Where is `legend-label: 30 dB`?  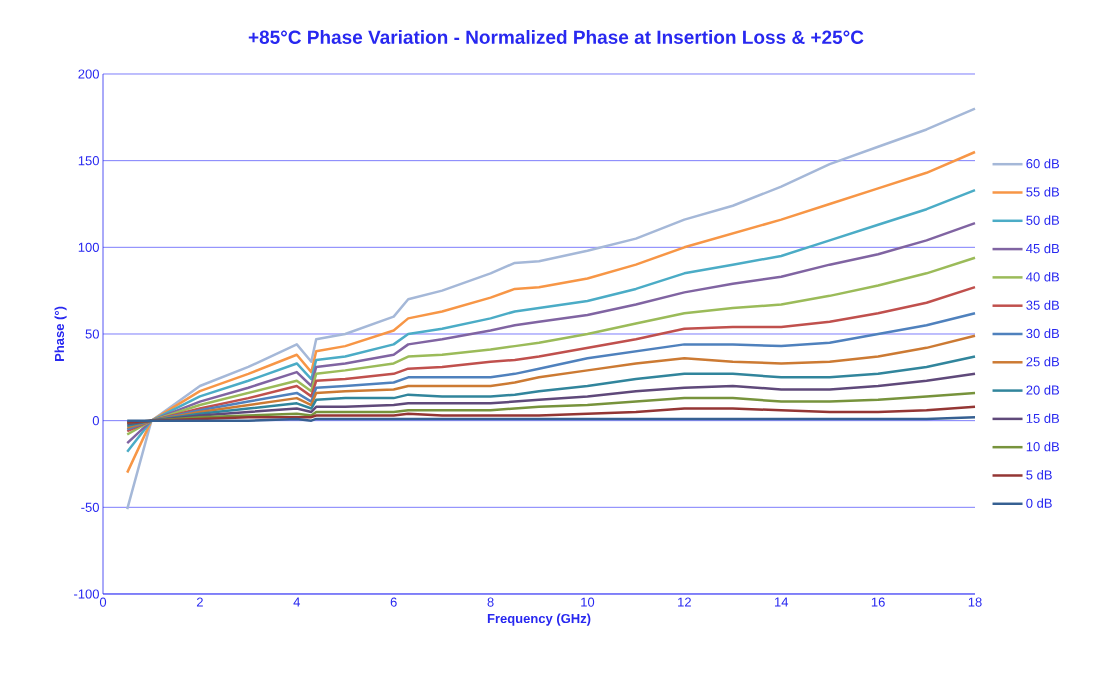 legend-label: 30 dB is located at coordinates (1043, 333).